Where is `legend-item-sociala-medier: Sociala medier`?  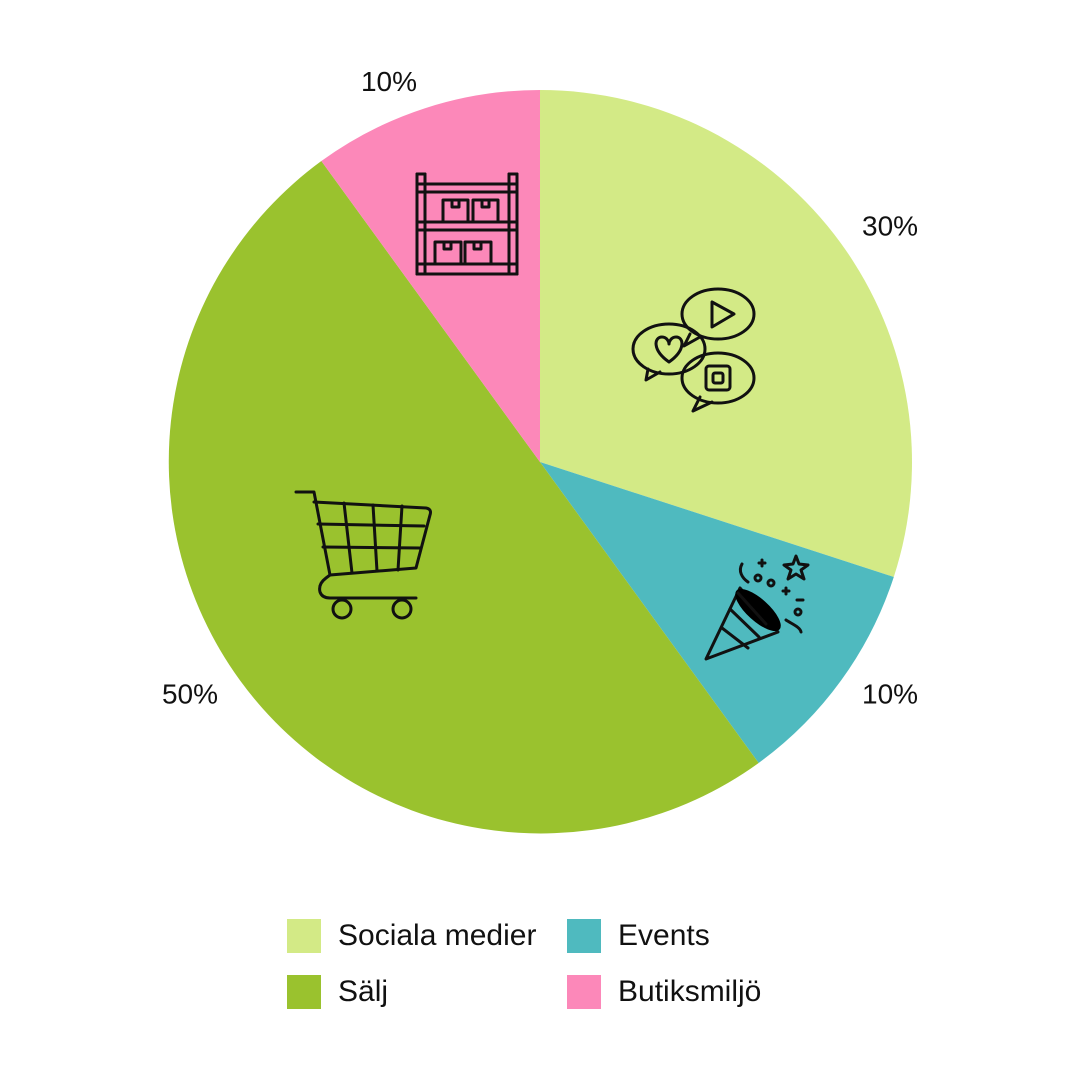
legend-item-sociala-medier: Sociala medier is located at coordinates (427, 936).